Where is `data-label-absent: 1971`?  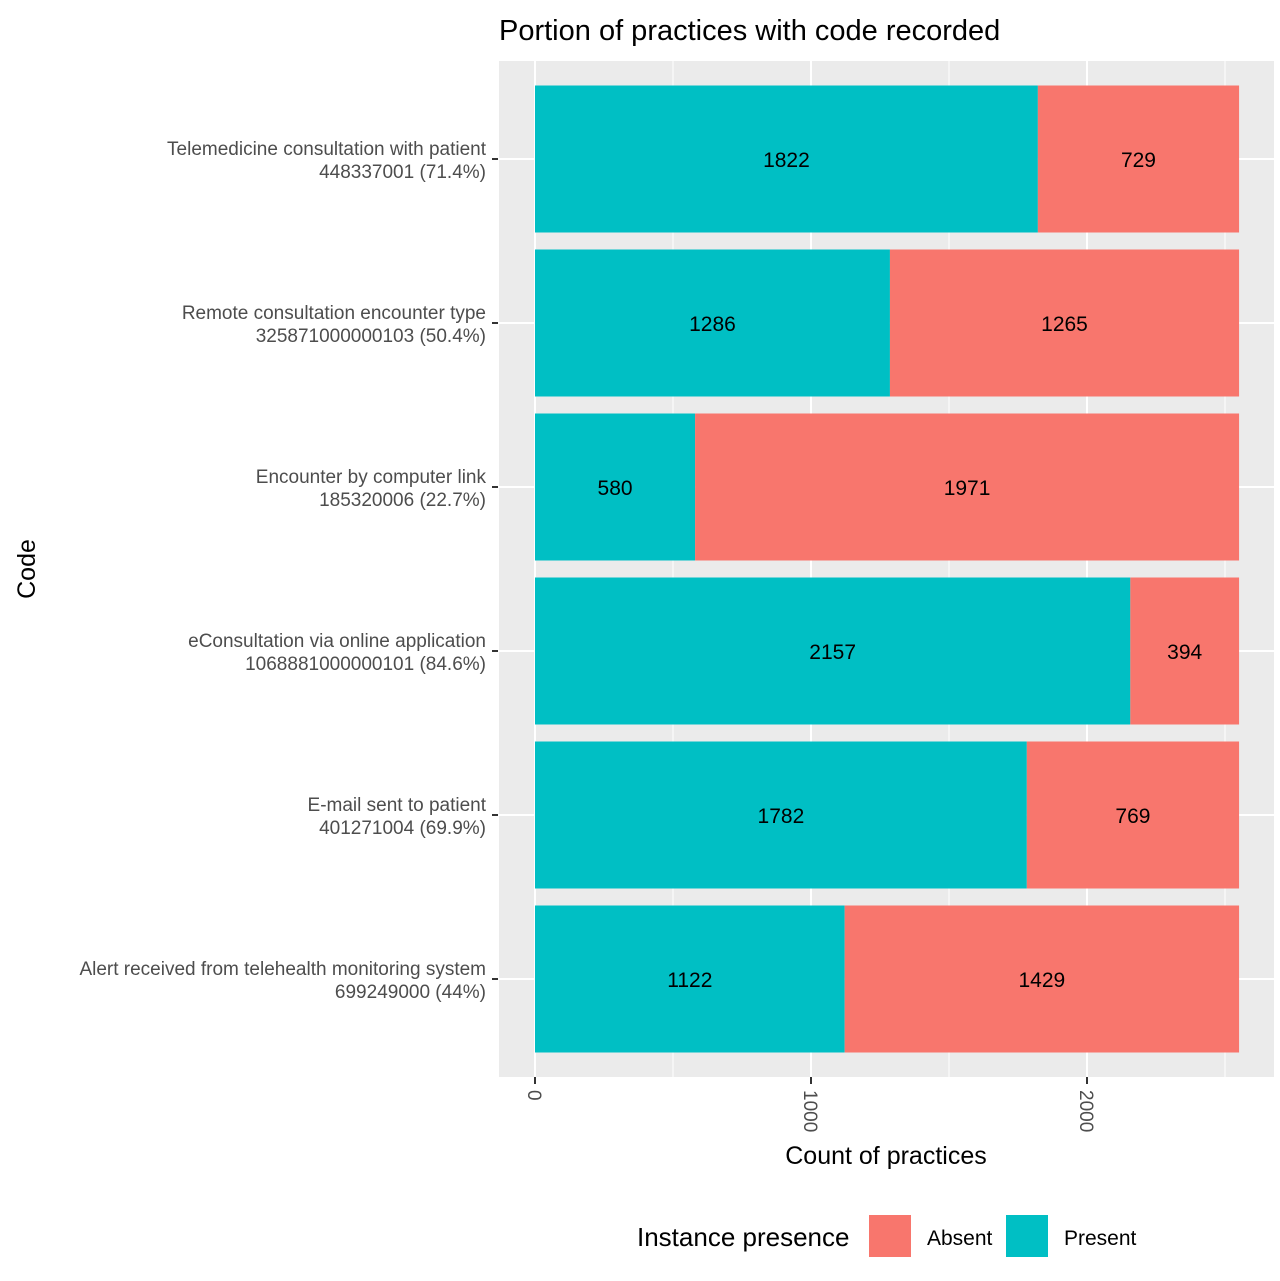
data-label-absent: 1971 is located at coordinates (967, 488).